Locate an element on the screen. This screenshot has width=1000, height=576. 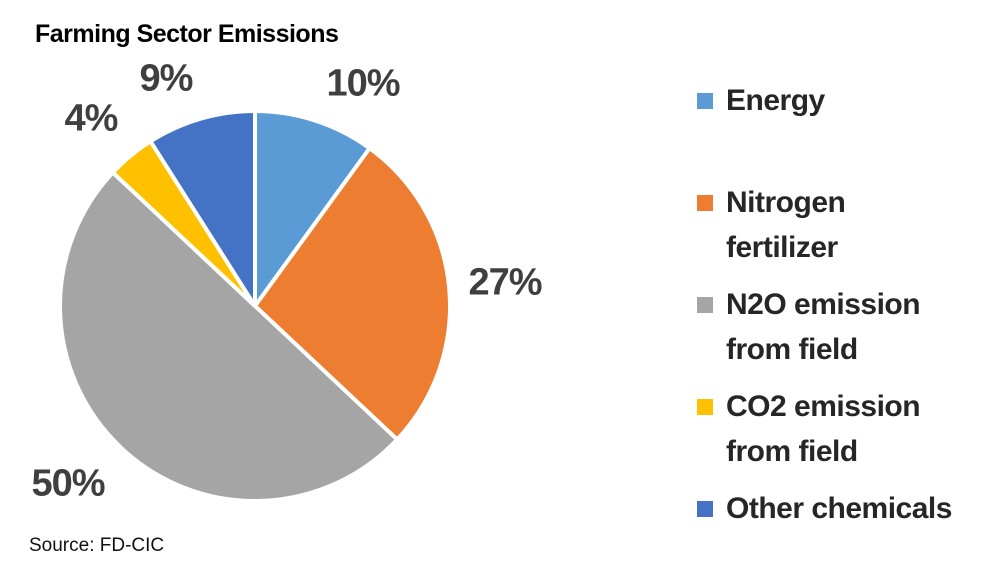
pie-slice-other-chemicals is located at coordinates (202, 208).